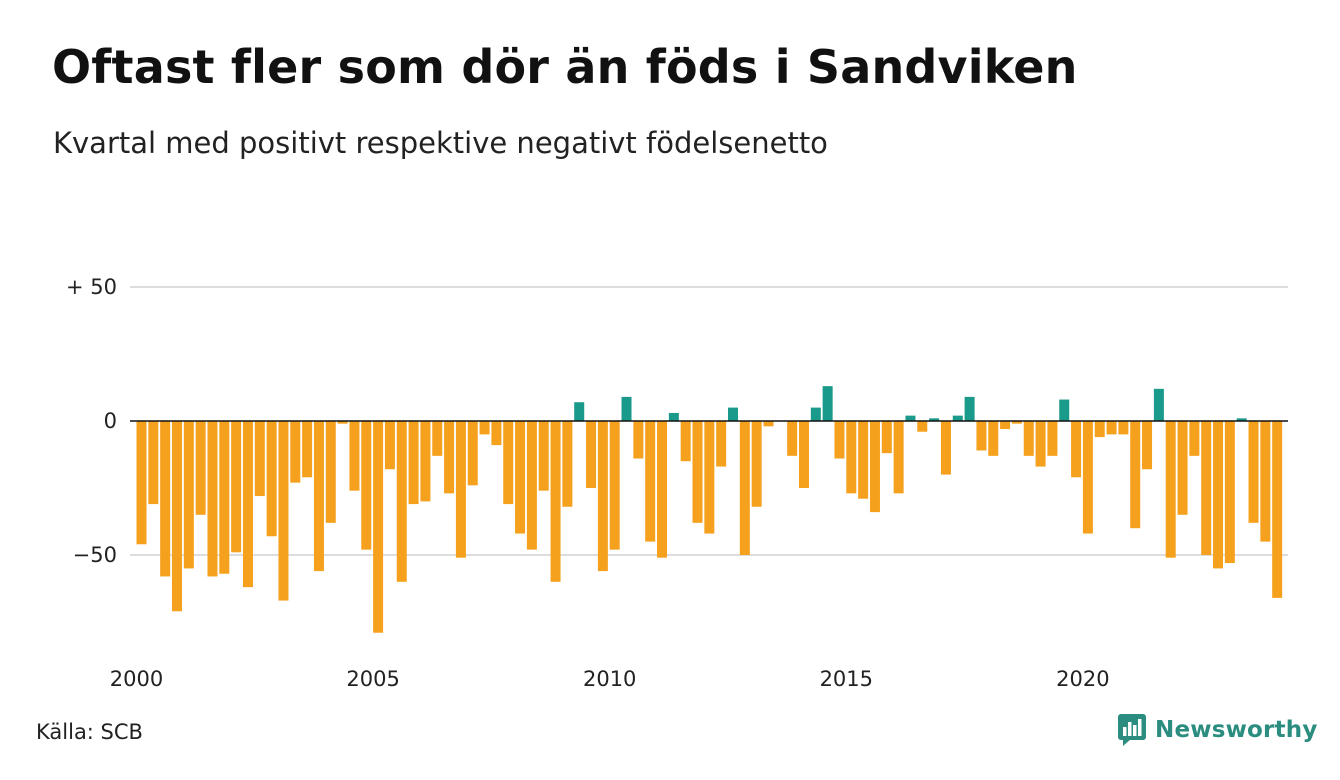 The image size is (1340, 780). What do you see at coordinates (91, 287) in the screenshot?
I see `y-tick-label: + 50` at bounding box center [91, 287].